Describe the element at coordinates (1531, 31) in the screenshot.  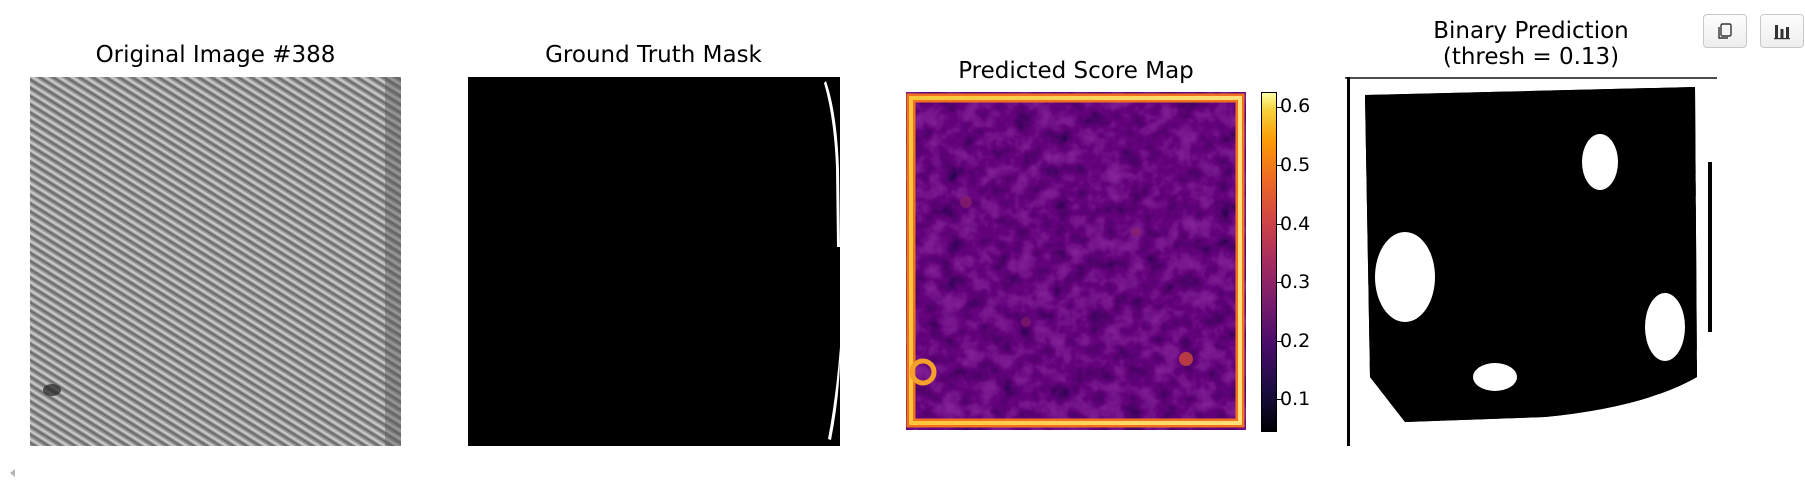
I see `binary-prediction-title-line1: Binary Prediction` at that location.